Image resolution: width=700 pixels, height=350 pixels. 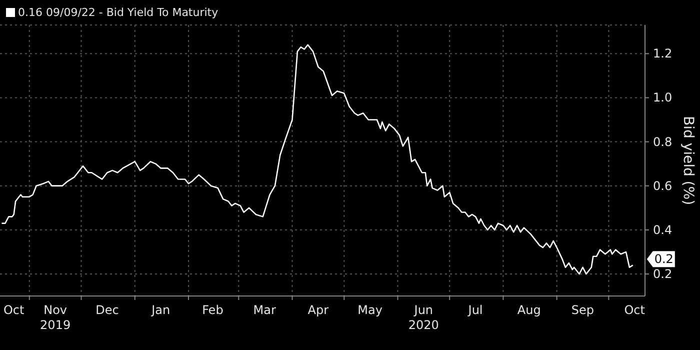 What do you see at coordinates (662, 141) in the screenshot?
I see `y-tick-label: 0.8` at bounding box center [662, 141].